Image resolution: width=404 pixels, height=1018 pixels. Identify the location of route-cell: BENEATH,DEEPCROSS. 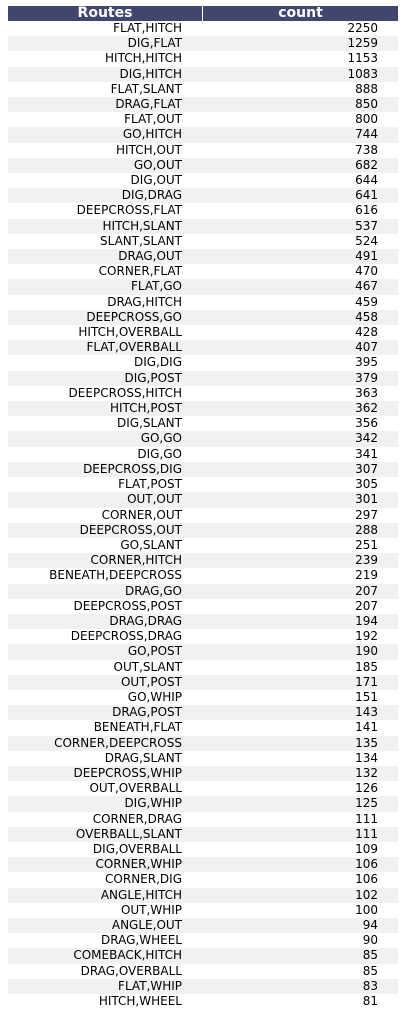
(115, 575).